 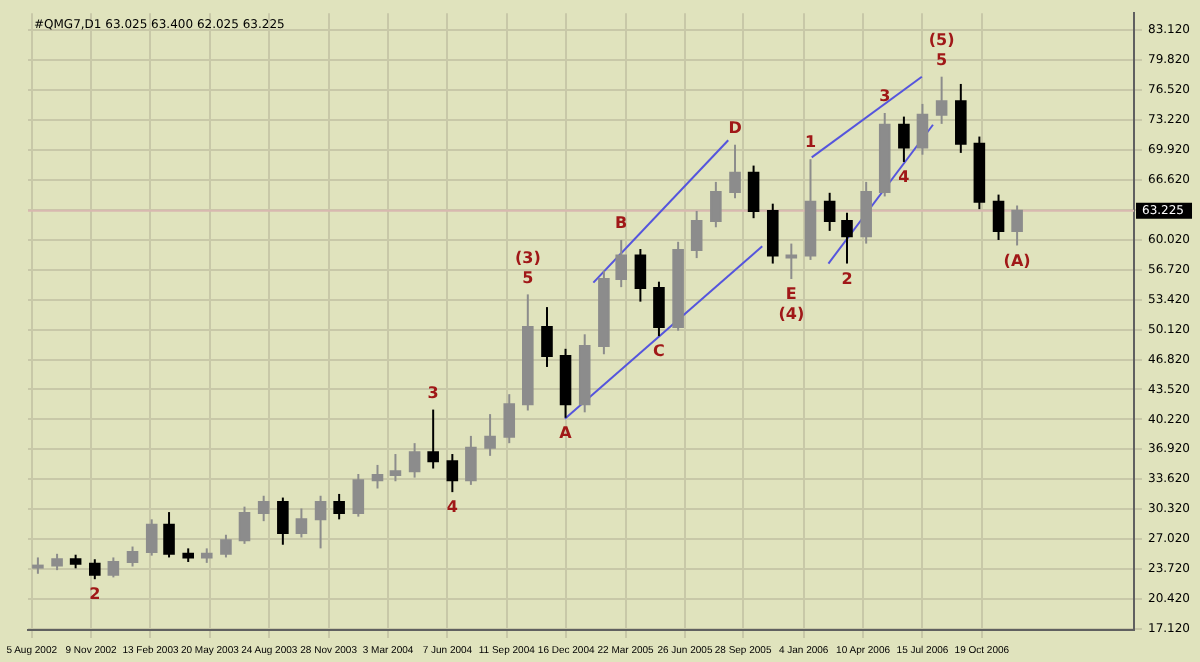 What do you see at coordinates (1017, 260) in the screenshot?
I see `annotation: (A)` at bounding box center [1017, 260].